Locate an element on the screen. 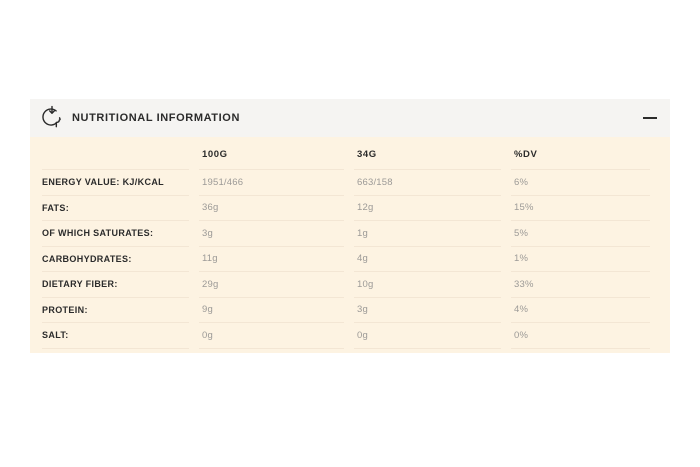 The height and width of the screenshot is (467, 700). cell-value: 4g is located at coordinates (427, 259).